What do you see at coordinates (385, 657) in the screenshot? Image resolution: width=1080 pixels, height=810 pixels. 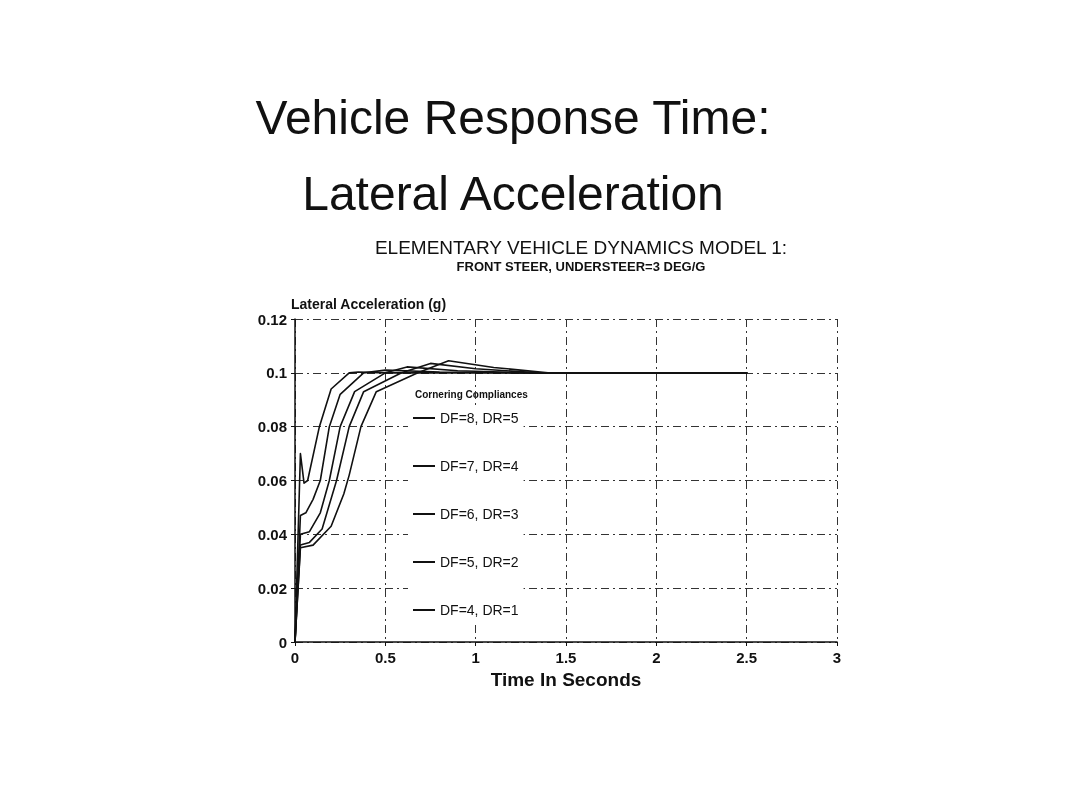 I see `x-tick-label: 0.5` at bounding box center [385, 657].